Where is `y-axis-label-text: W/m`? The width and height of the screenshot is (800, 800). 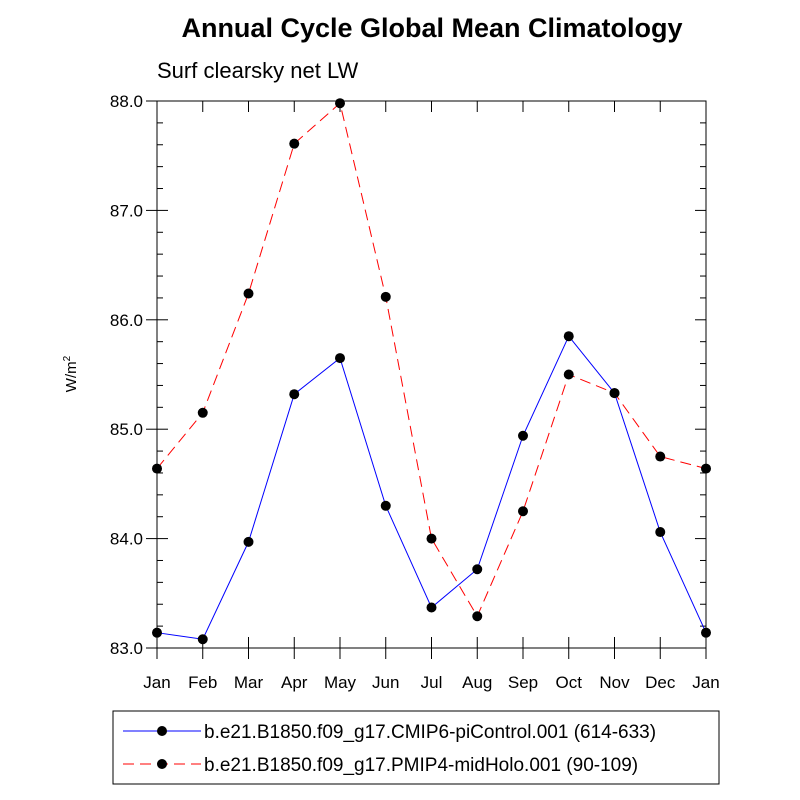
y-axis-label-text: W/m is located at coordinates (71, 376).